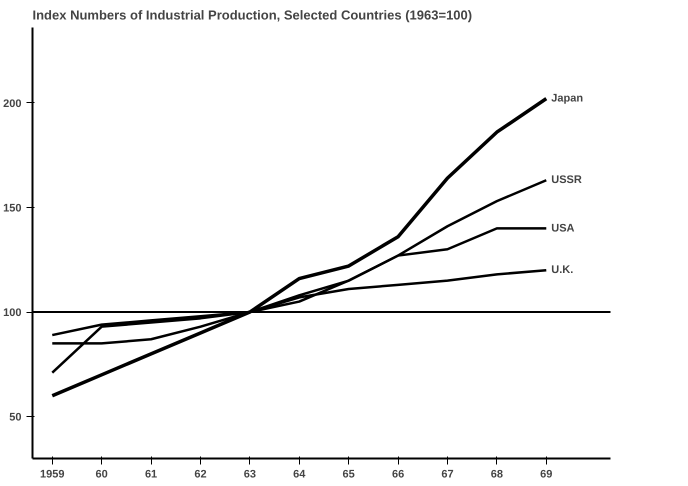 The width and height of the screenshot is (688, 486). I want to click on x-tick-label: 1959, so click(52, 474).